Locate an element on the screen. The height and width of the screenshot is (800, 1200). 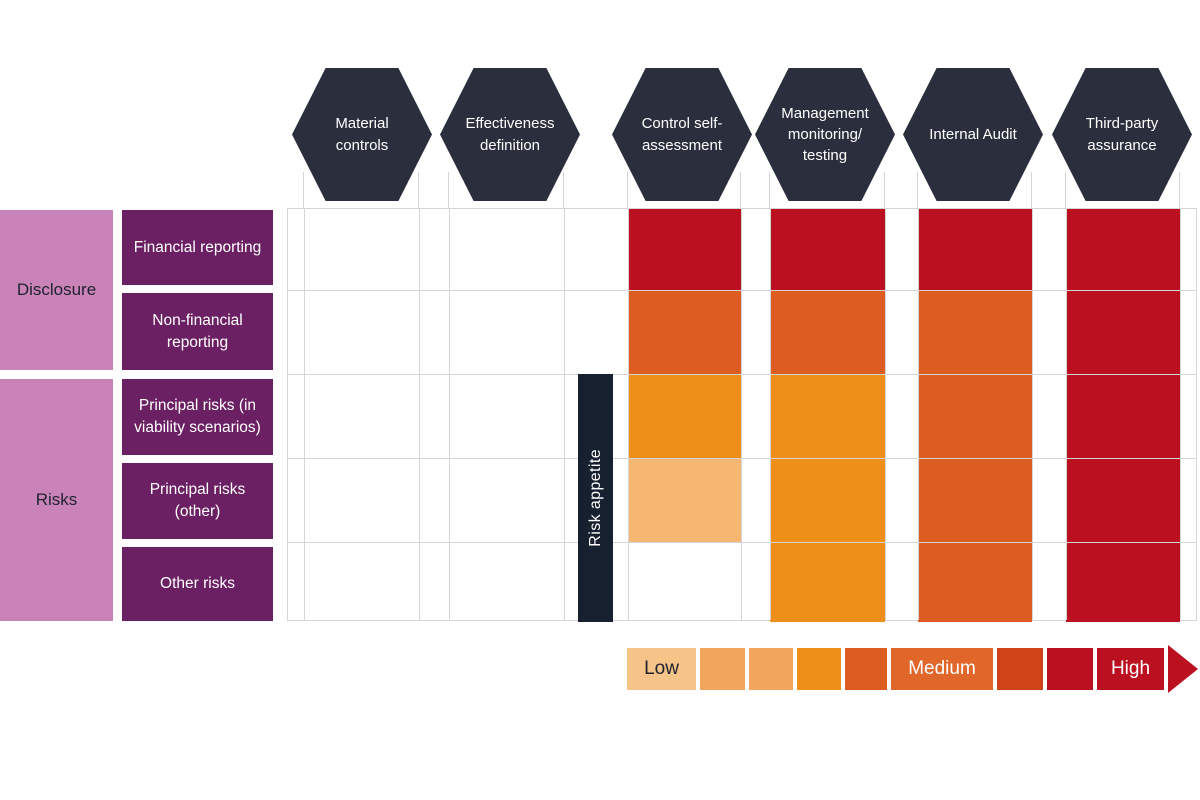
group-label: Risks is located at coordinates (56, 499).